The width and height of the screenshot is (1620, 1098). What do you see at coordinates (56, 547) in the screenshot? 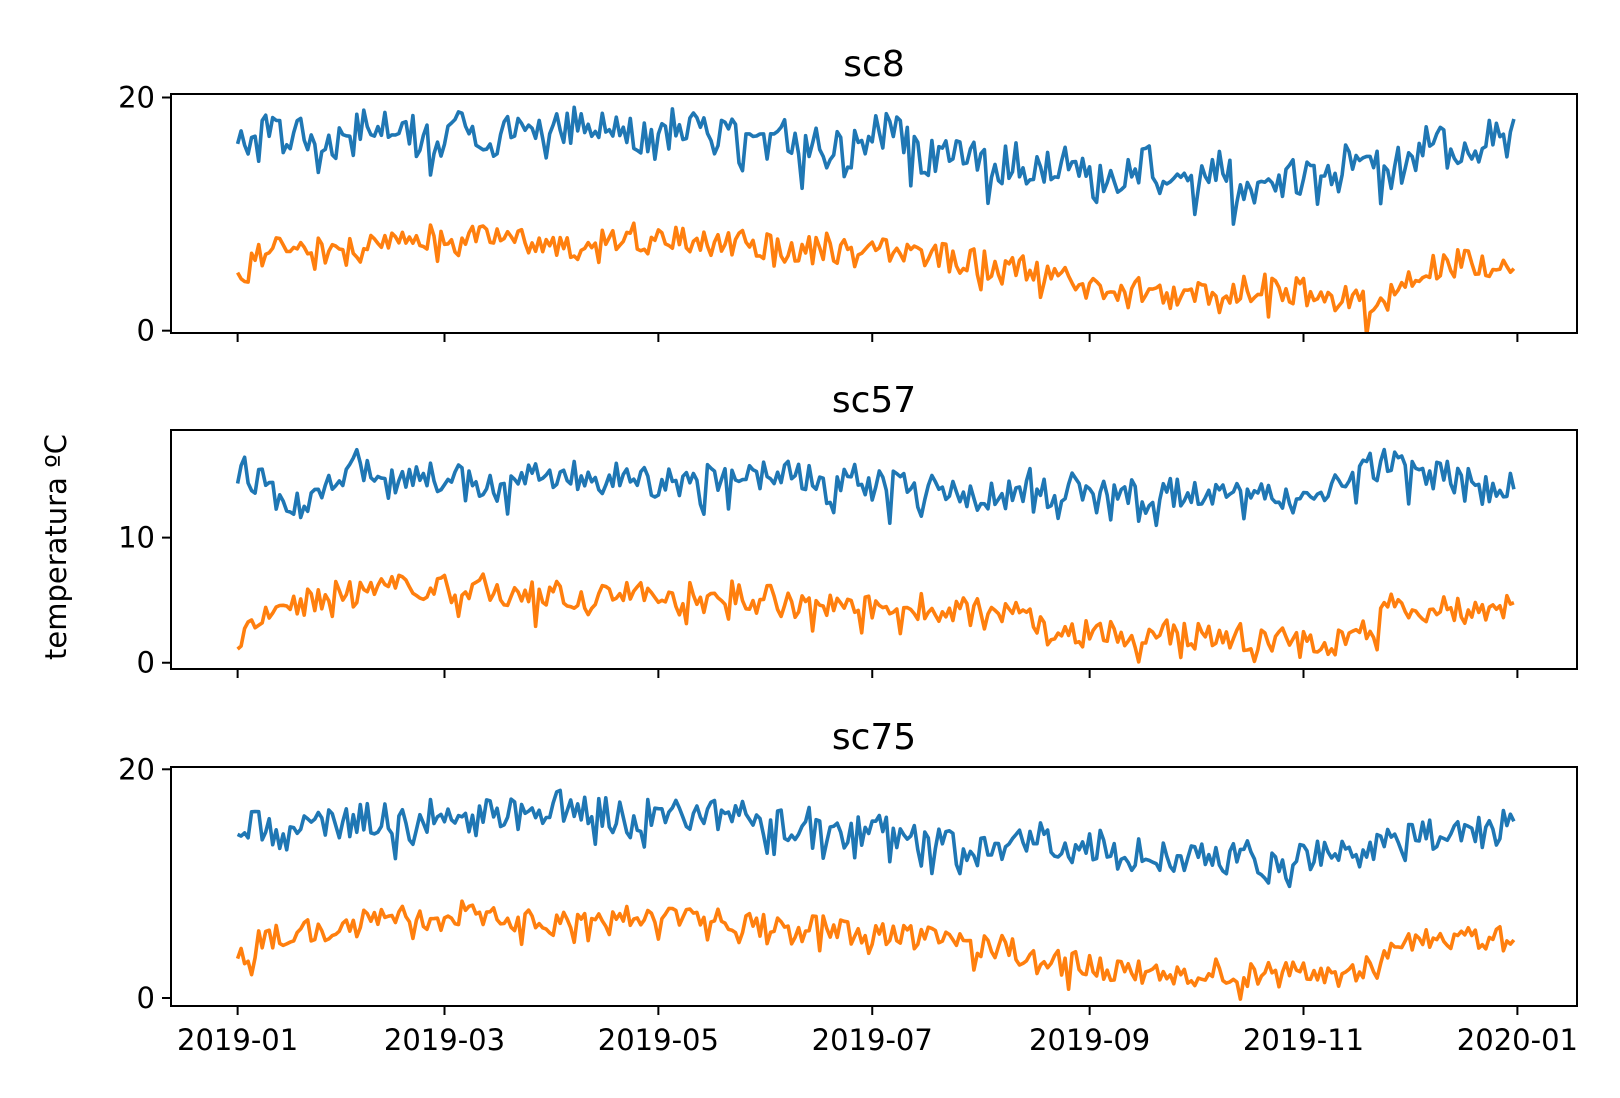
I see `y-axis-label: temperatura ºC` at bounding box center [56, 547].